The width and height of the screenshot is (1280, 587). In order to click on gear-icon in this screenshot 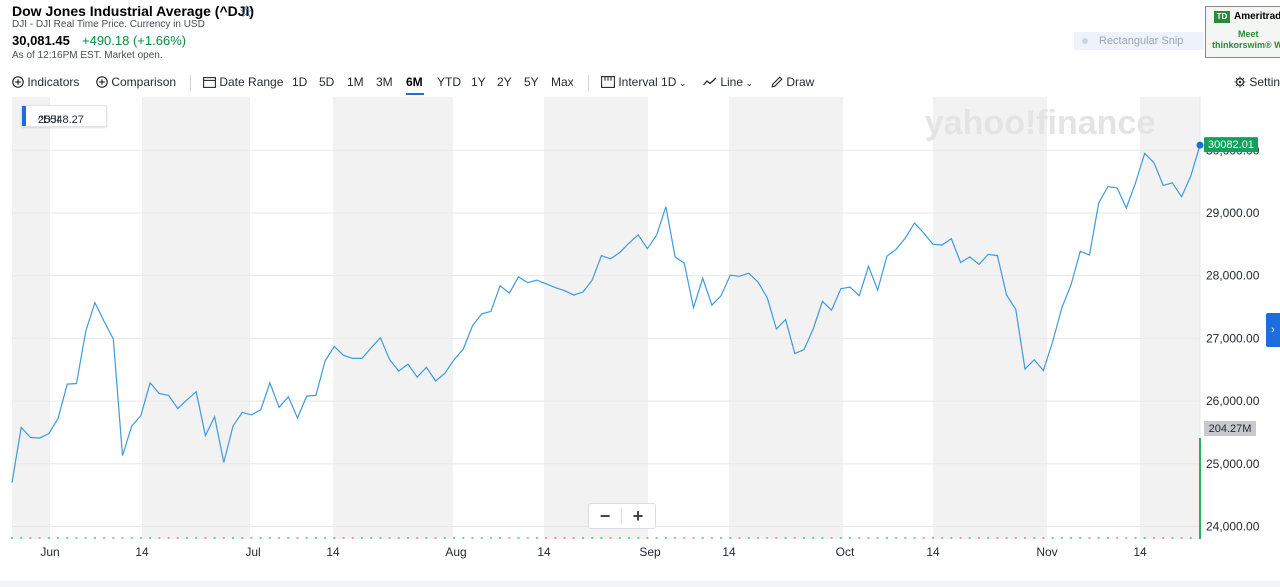, I will do `click(1240, 82)`.